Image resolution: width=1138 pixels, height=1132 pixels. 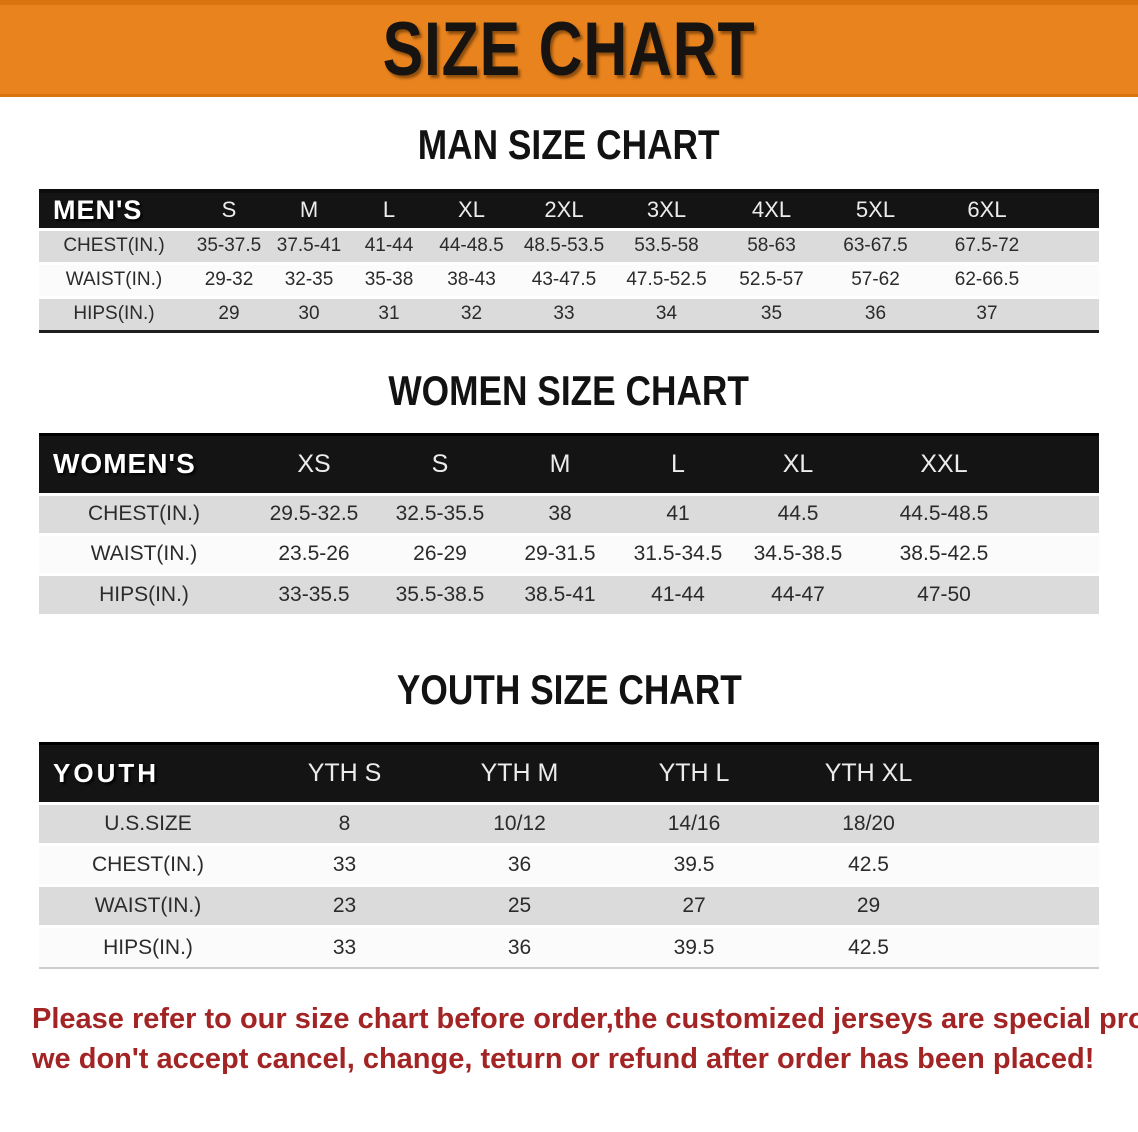 I want to click on size-column-header: 2XL, so click(x=564, y=210).